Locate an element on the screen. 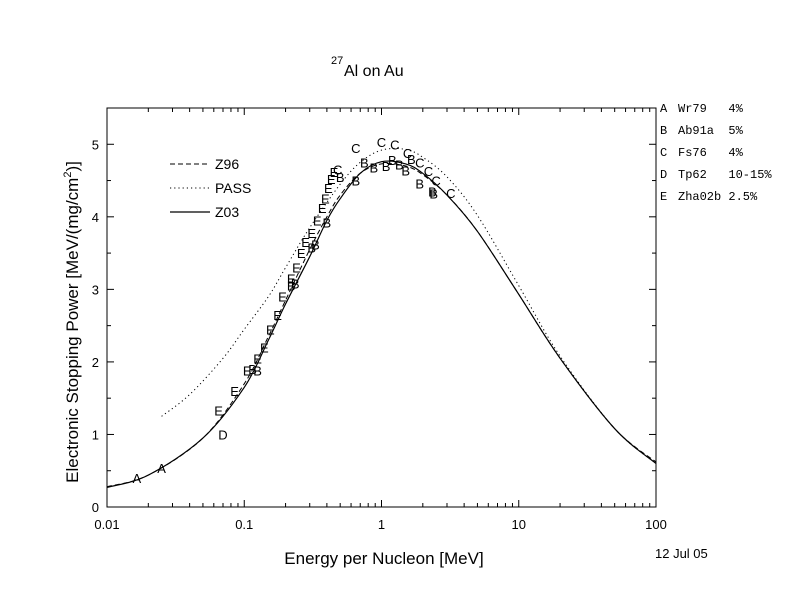 Image resolution: width=800 pixels, height=600 pixels. y-tick-label: 3 is located at coordinates (95, 289).